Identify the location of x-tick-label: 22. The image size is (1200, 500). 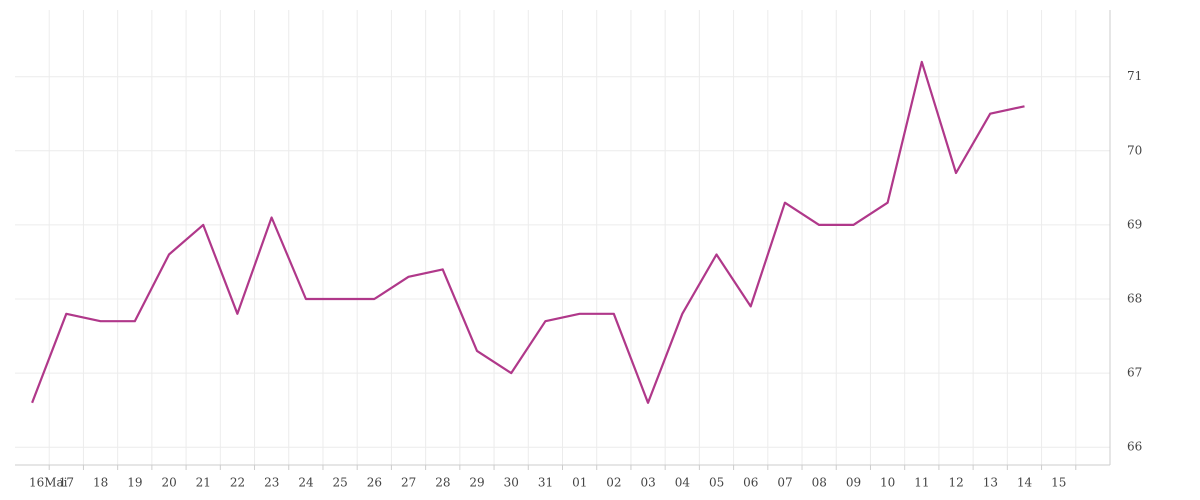
(237, 483).